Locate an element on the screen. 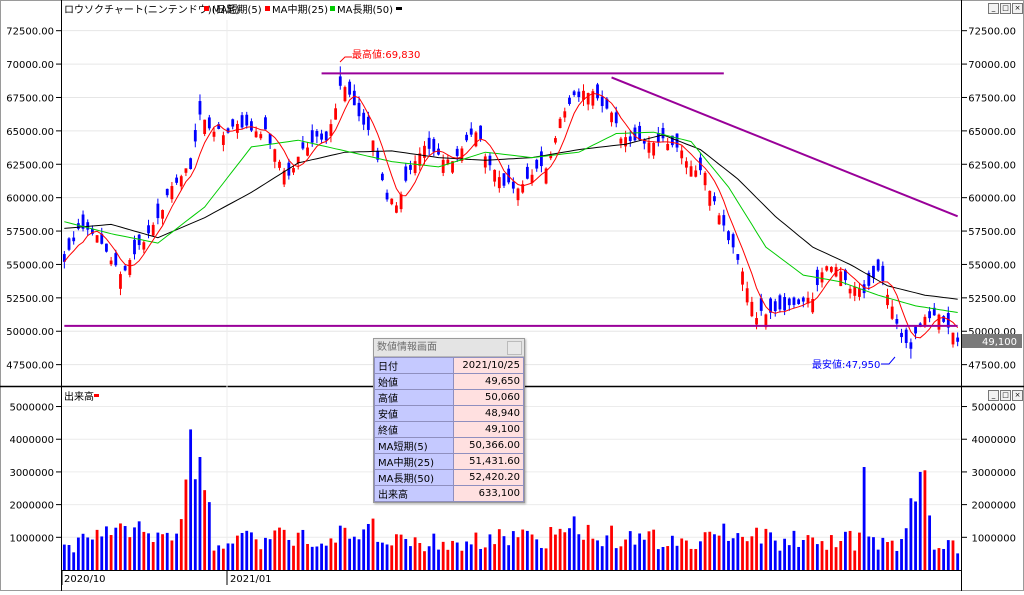 This screenshot has width=1024, height=595. trendline-descending is located at coordinates (785, 147).